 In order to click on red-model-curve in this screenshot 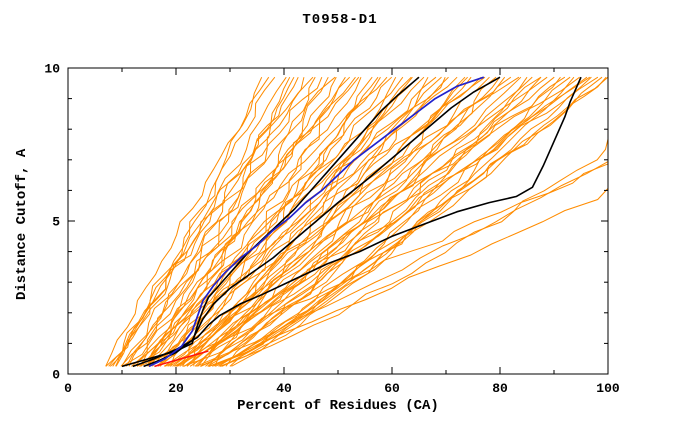, I will do `click(181, 359)`.